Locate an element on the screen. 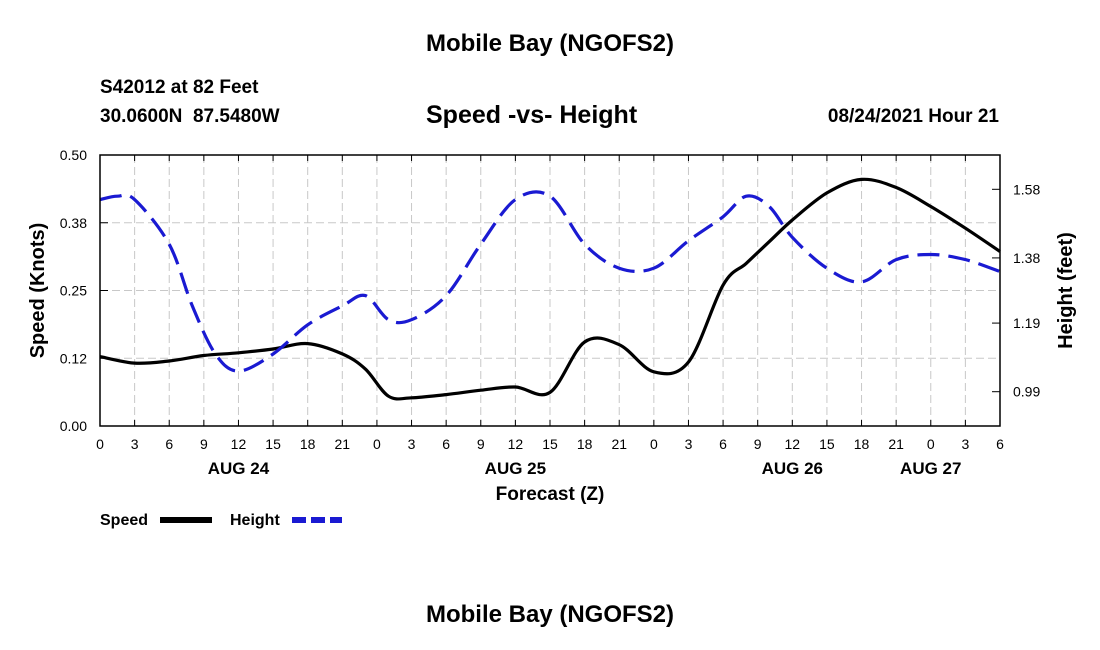  y2-tick-label: 0.99 is located at coordinates (1026, 392).